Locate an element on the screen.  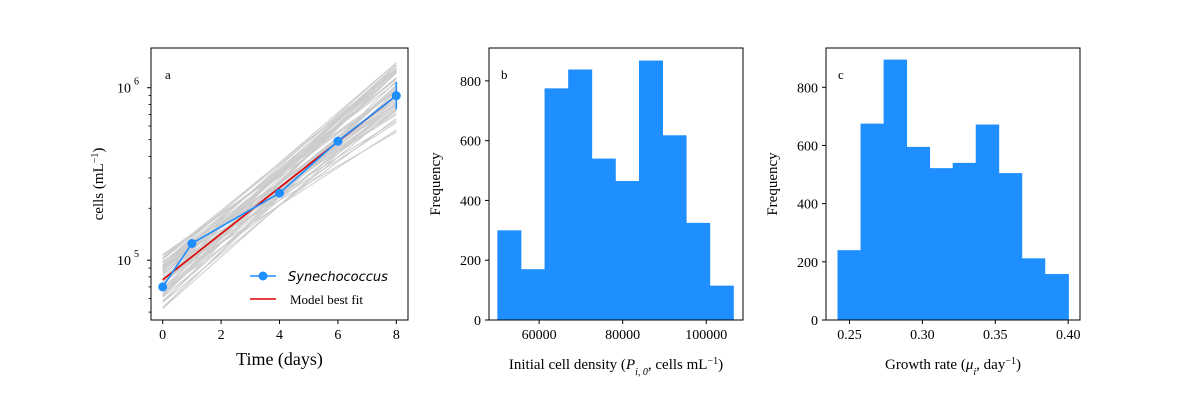
x-tick-label: 2 is located at coordinates (221, 335).